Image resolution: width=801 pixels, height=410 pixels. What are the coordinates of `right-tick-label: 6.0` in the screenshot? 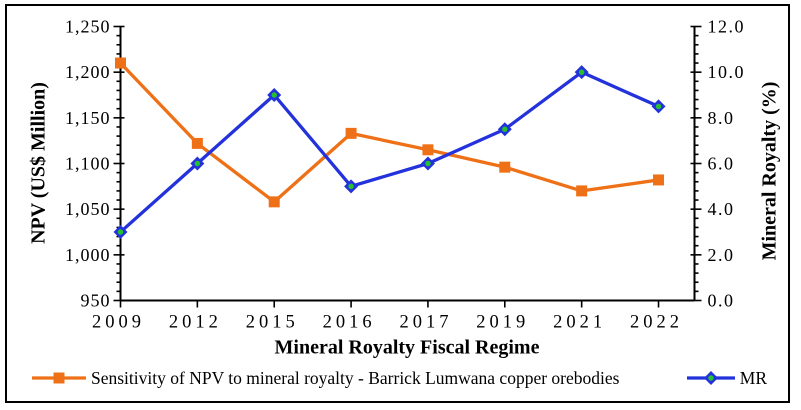 It's located at (721, 164).